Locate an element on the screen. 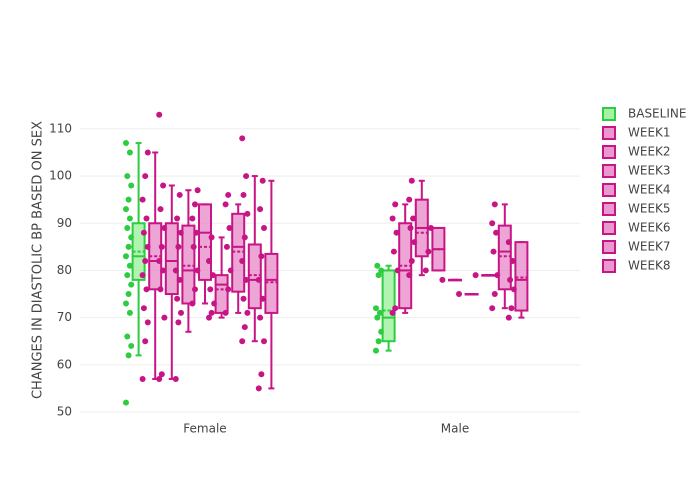  legend-label: WEEK5 is located at coordinates (649, 209).